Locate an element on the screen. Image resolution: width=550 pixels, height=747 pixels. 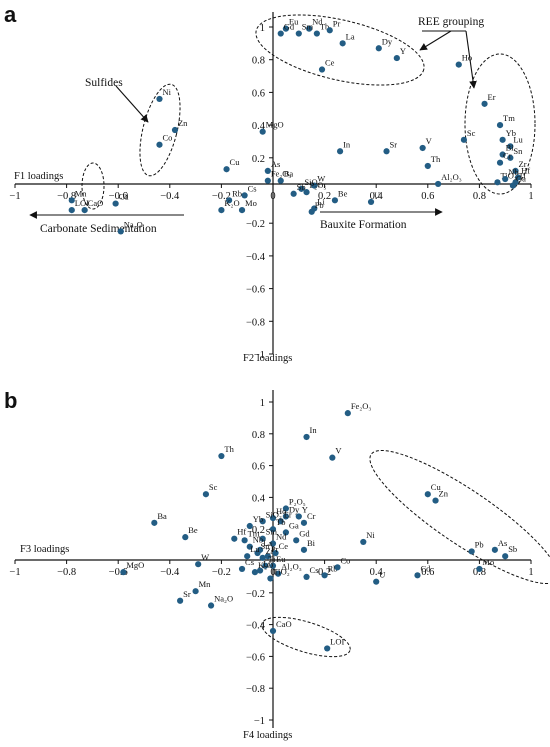
panel-a-x-tick: 0.6 is located at coordinates (427, 193).